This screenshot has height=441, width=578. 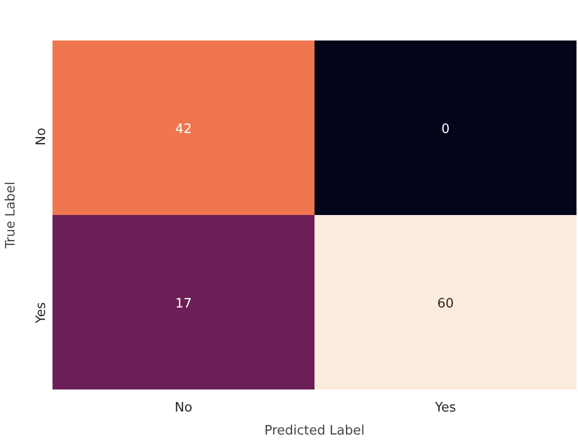 What do you see at coordinates (314, 431) in the screenshot?
I see `x-axis-title: Predicted Label` at bounding box center [314, 431].